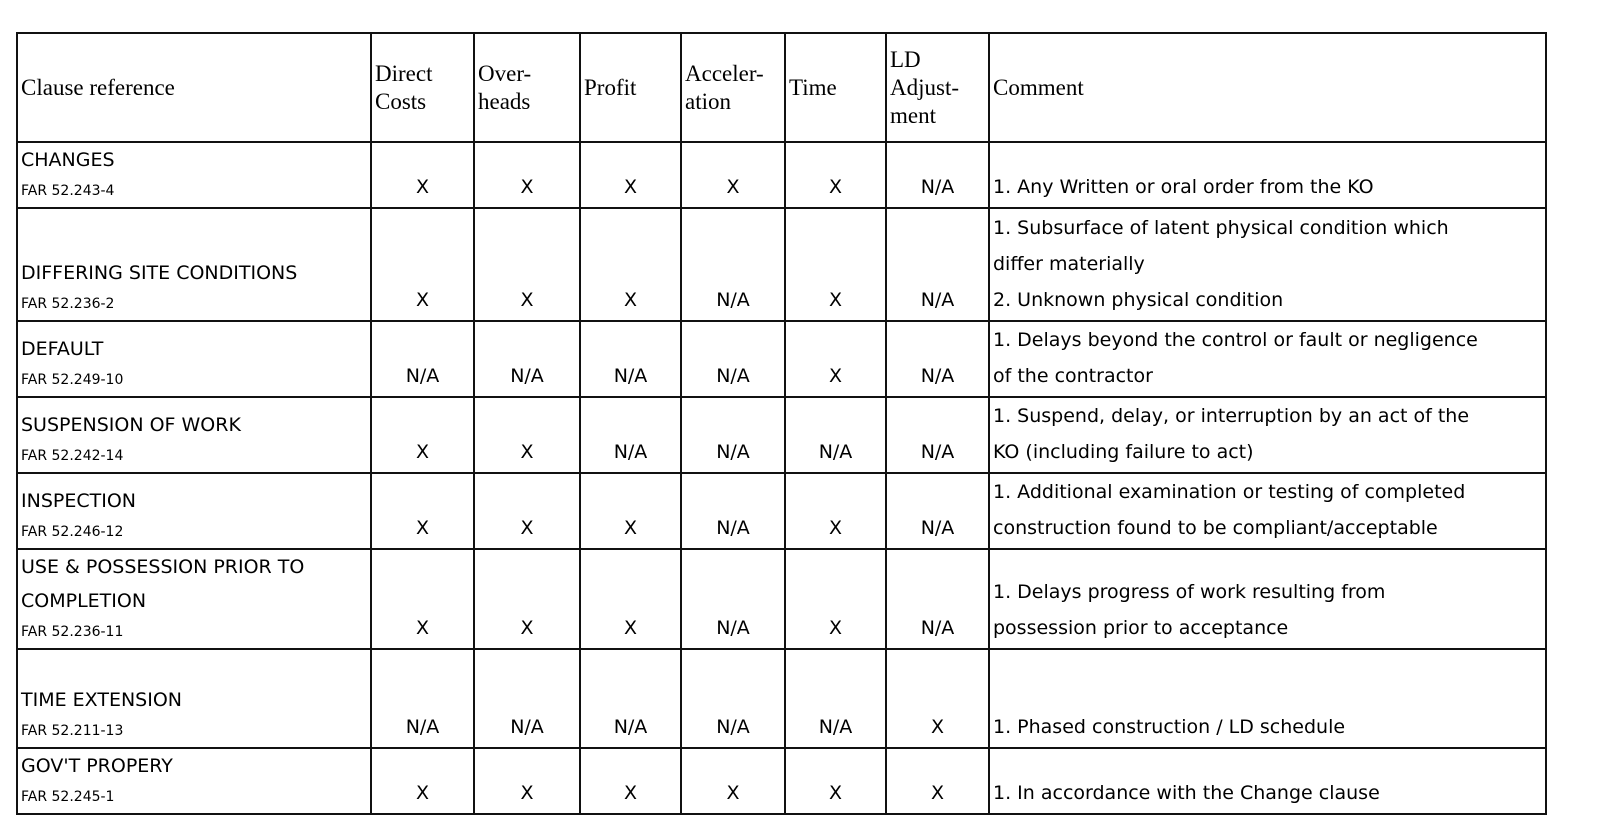  I want to click on comment-cell: 1. In accordance with the Change clause, so click(1267, 781).